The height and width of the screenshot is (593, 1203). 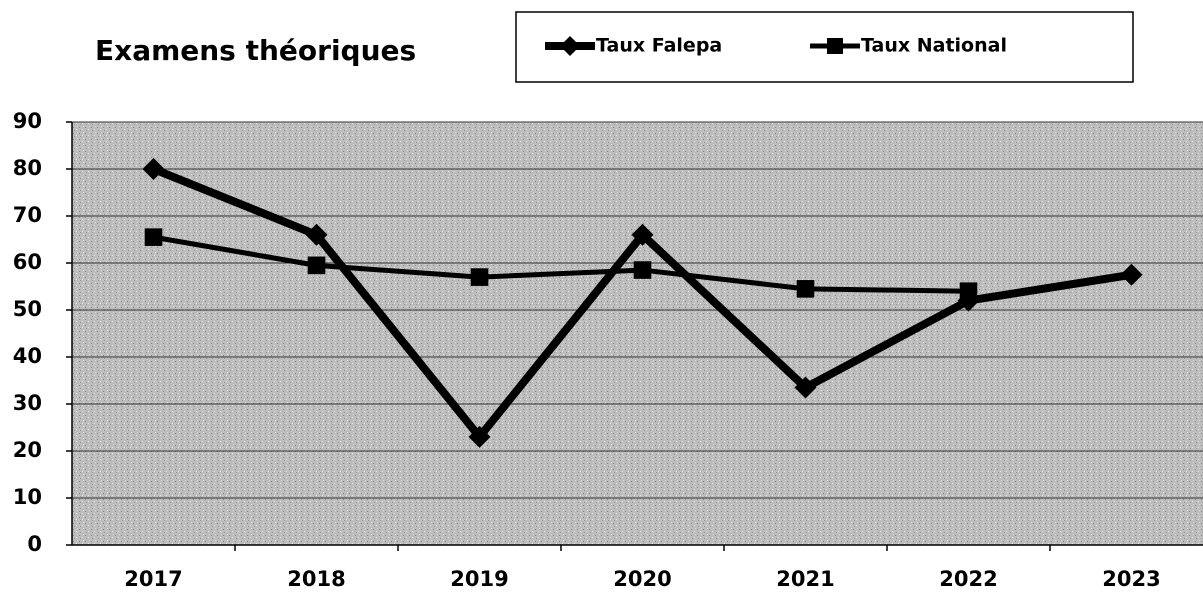 What do you see at coordinates (27, 403) in the screenshot?
I see `y-tick-label: 30` at bounding box center [27, 403].